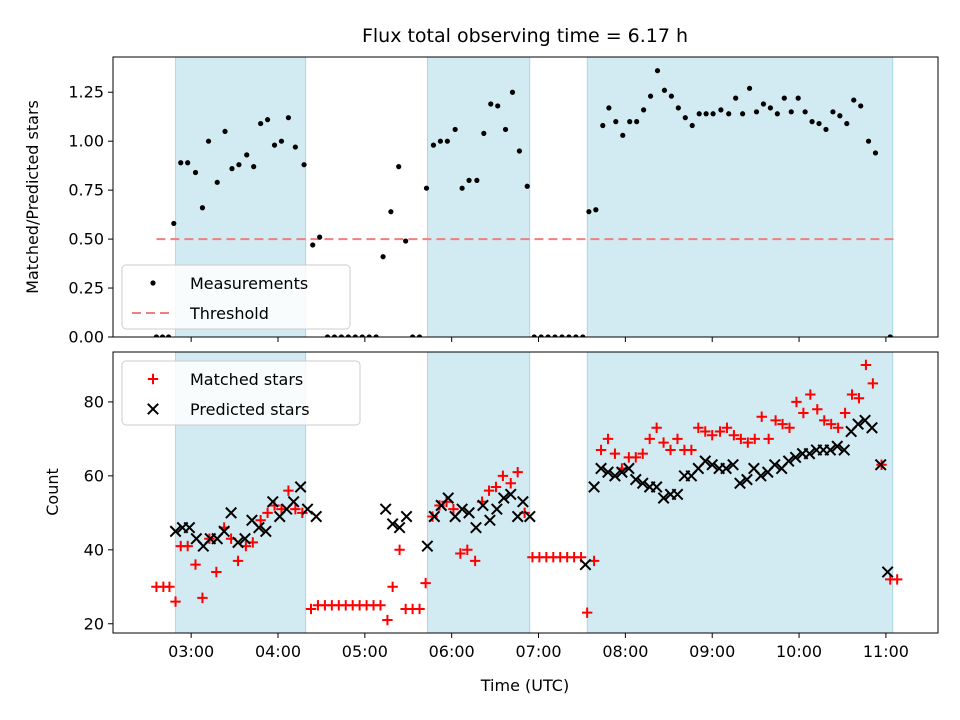 This screenshot has height=720, width=960. What do you see at coordinates (241, 393) in the screenshot?
I see `legend-bottom: Matched stars Predicted stars` at bounding box center [241, 393].